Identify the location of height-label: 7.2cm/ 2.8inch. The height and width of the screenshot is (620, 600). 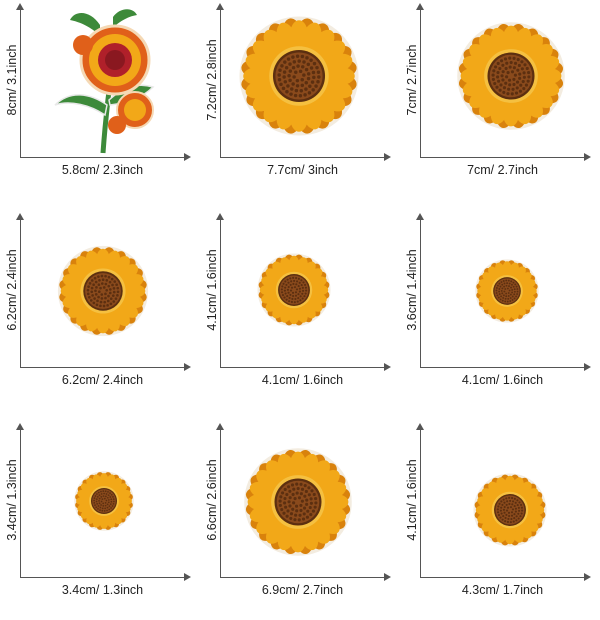
(212, 80).